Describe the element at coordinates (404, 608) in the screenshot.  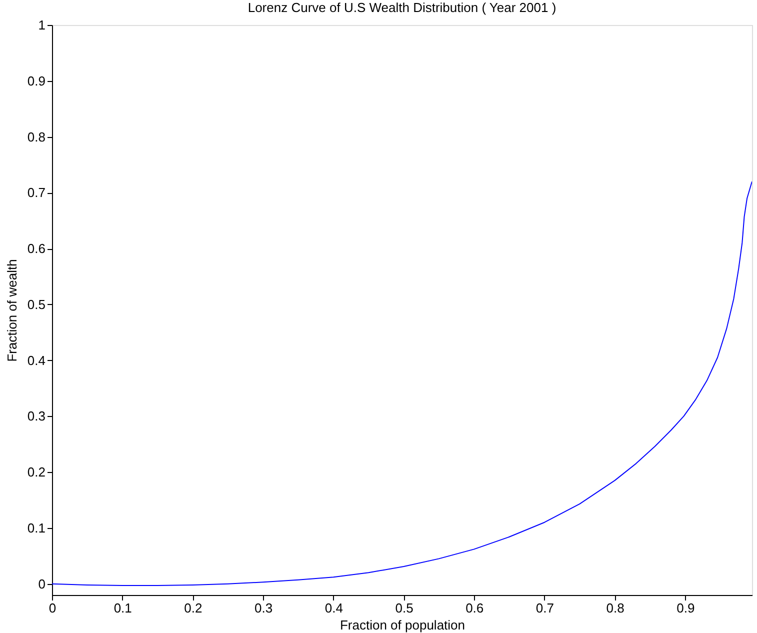
I see `x-tick-label: 0.5` at that location.